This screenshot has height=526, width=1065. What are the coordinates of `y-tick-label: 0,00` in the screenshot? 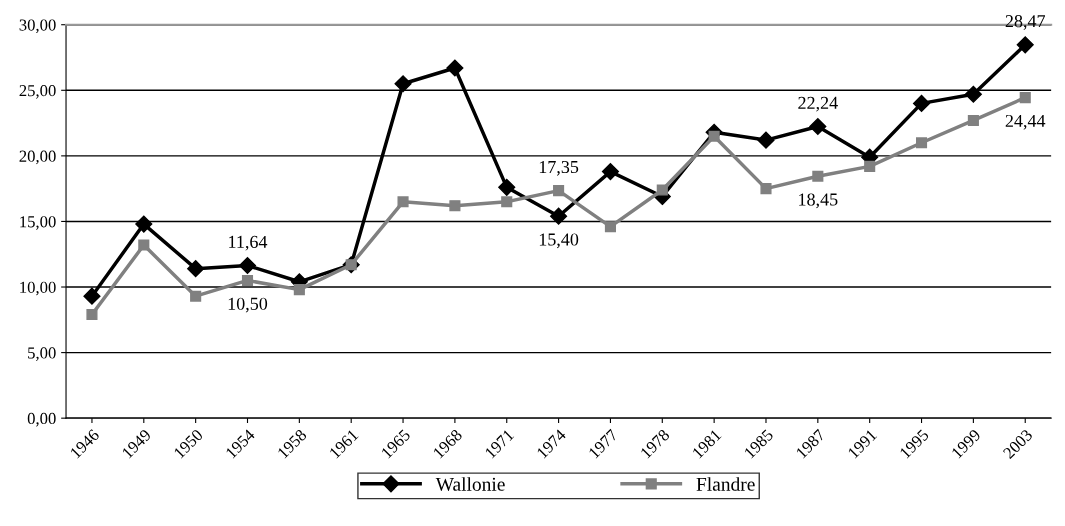 It's located at (41, 419).